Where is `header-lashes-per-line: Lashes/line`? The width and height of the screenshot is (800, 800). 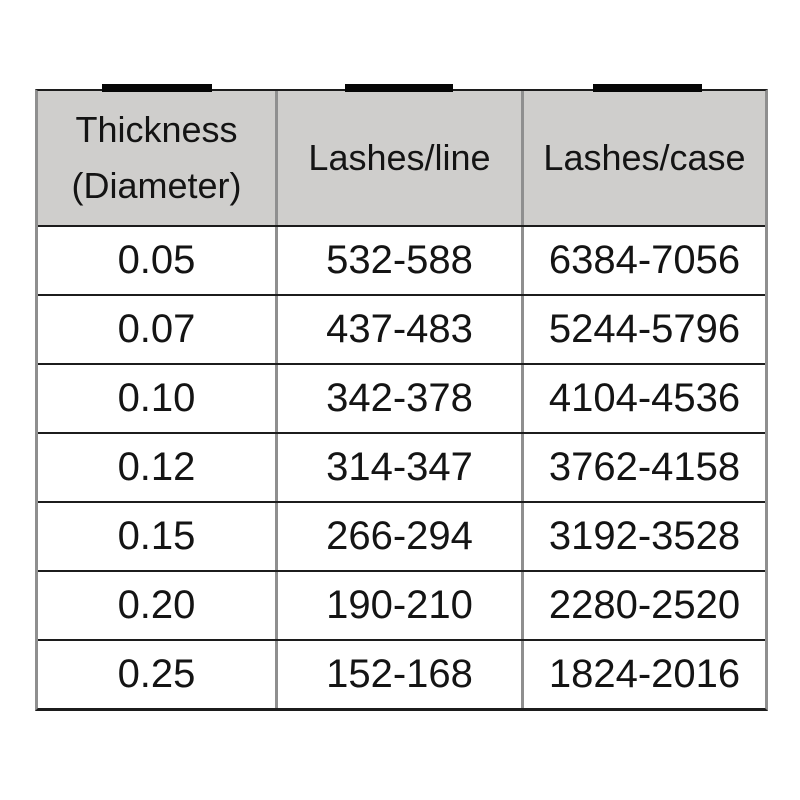
header-lashes-per-line: Lashes/line is located at coordinates (401, 158).